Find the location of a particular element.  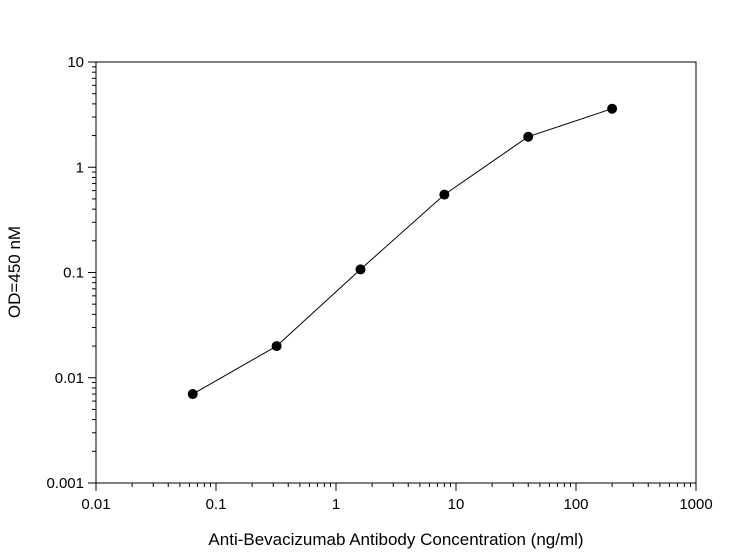

y-tick-label: 1 is located at coordinates (80, 167).